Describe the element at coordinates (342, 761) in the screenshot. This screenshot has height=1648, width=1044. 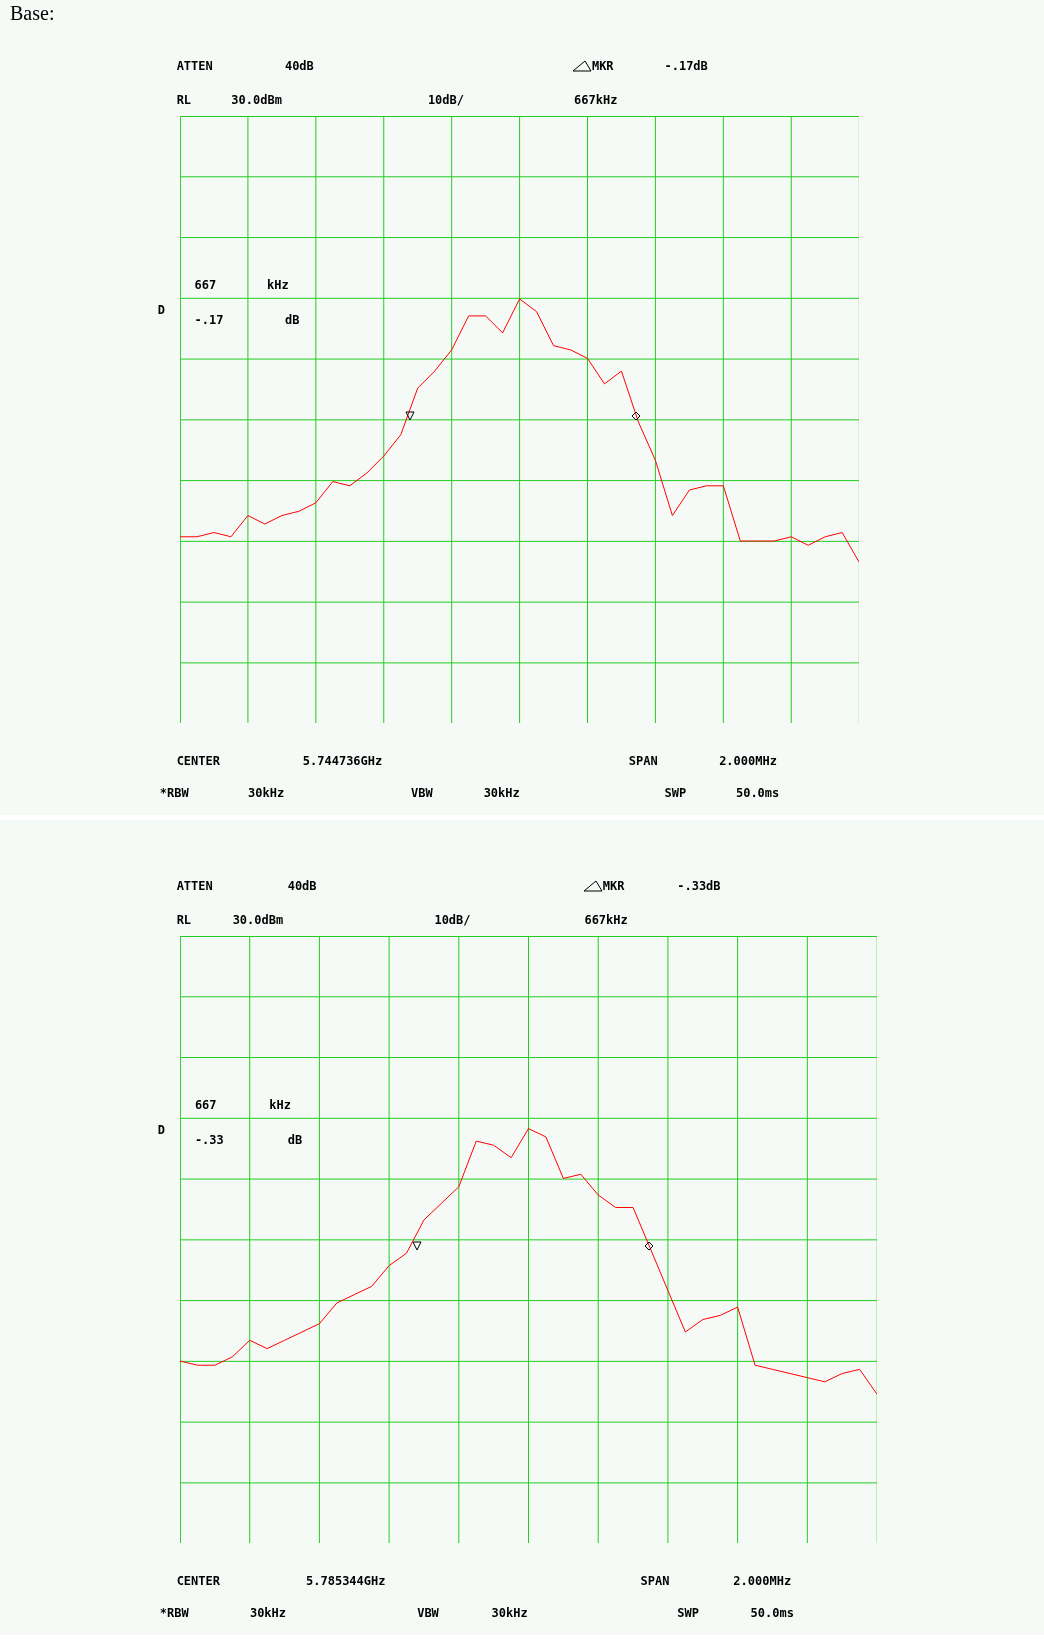
I see `text: 5.744736GHz` at that location.